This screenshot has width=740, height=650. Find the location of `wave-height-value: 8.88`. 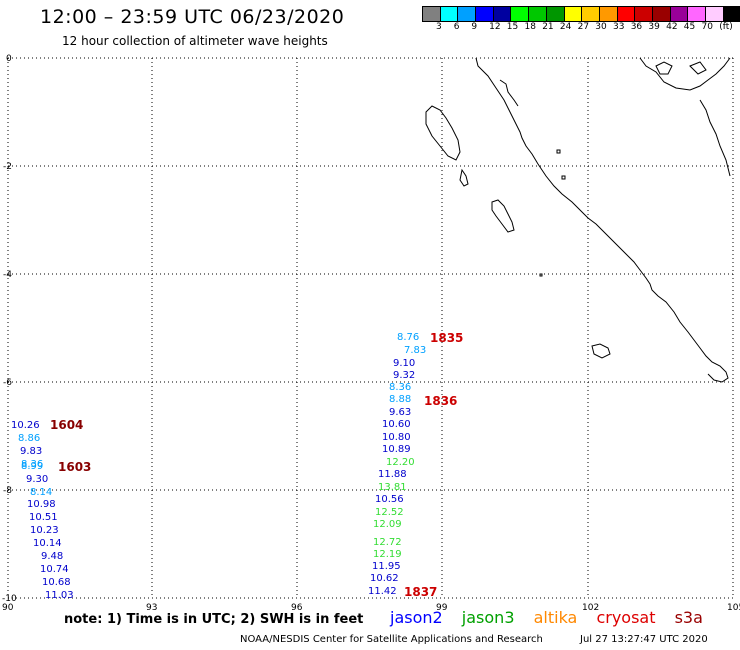

wave-height-value: 8.88 is located at coordinates (400, 399).